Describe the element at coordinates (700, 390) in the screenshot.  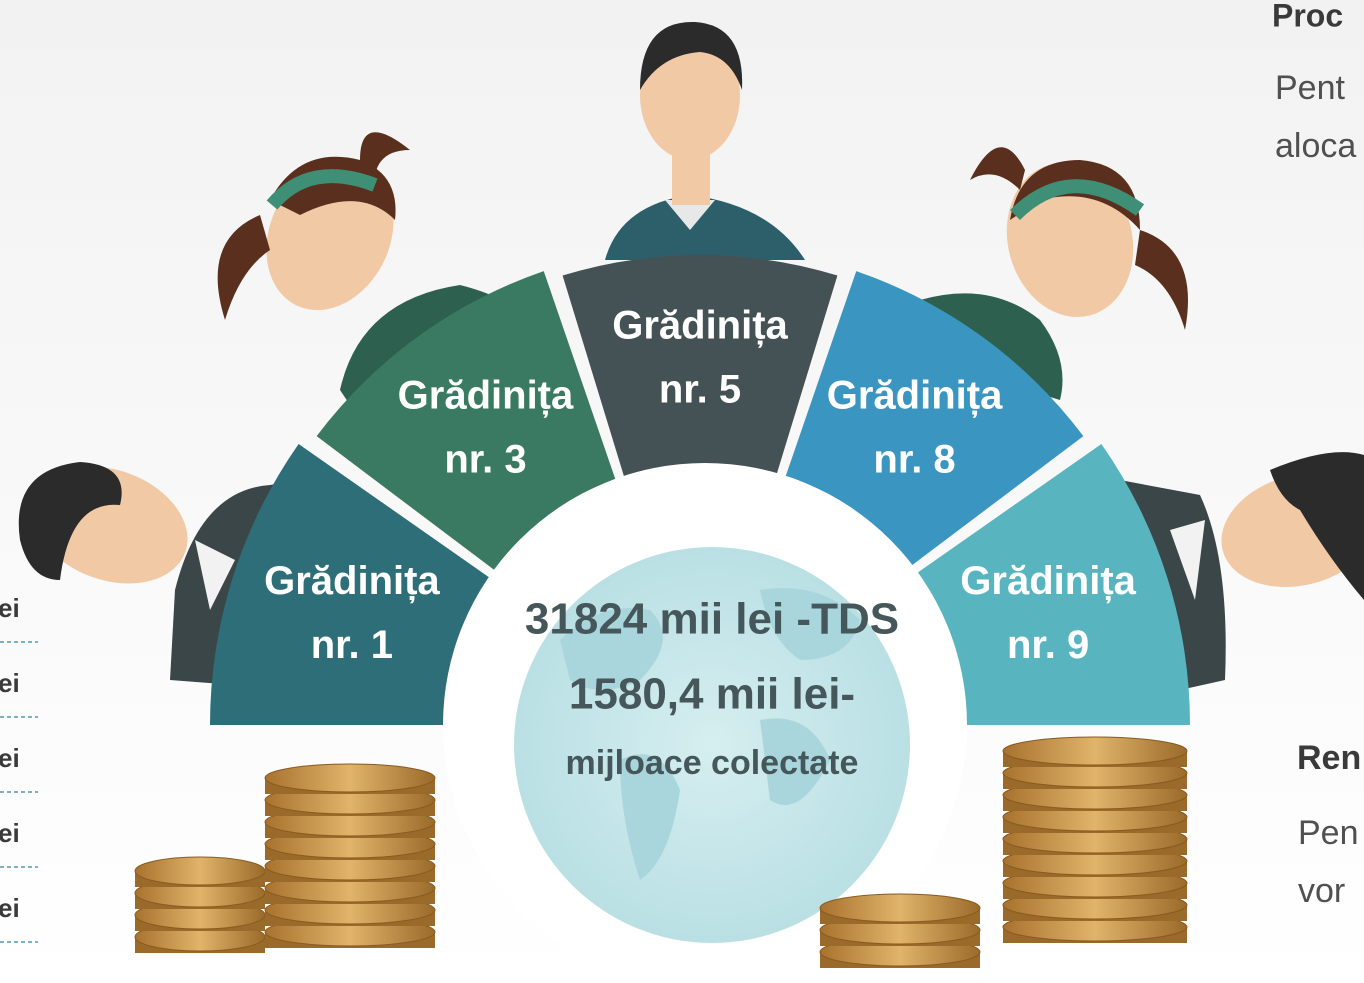
I see `segment-label: nr. 5` at that location.